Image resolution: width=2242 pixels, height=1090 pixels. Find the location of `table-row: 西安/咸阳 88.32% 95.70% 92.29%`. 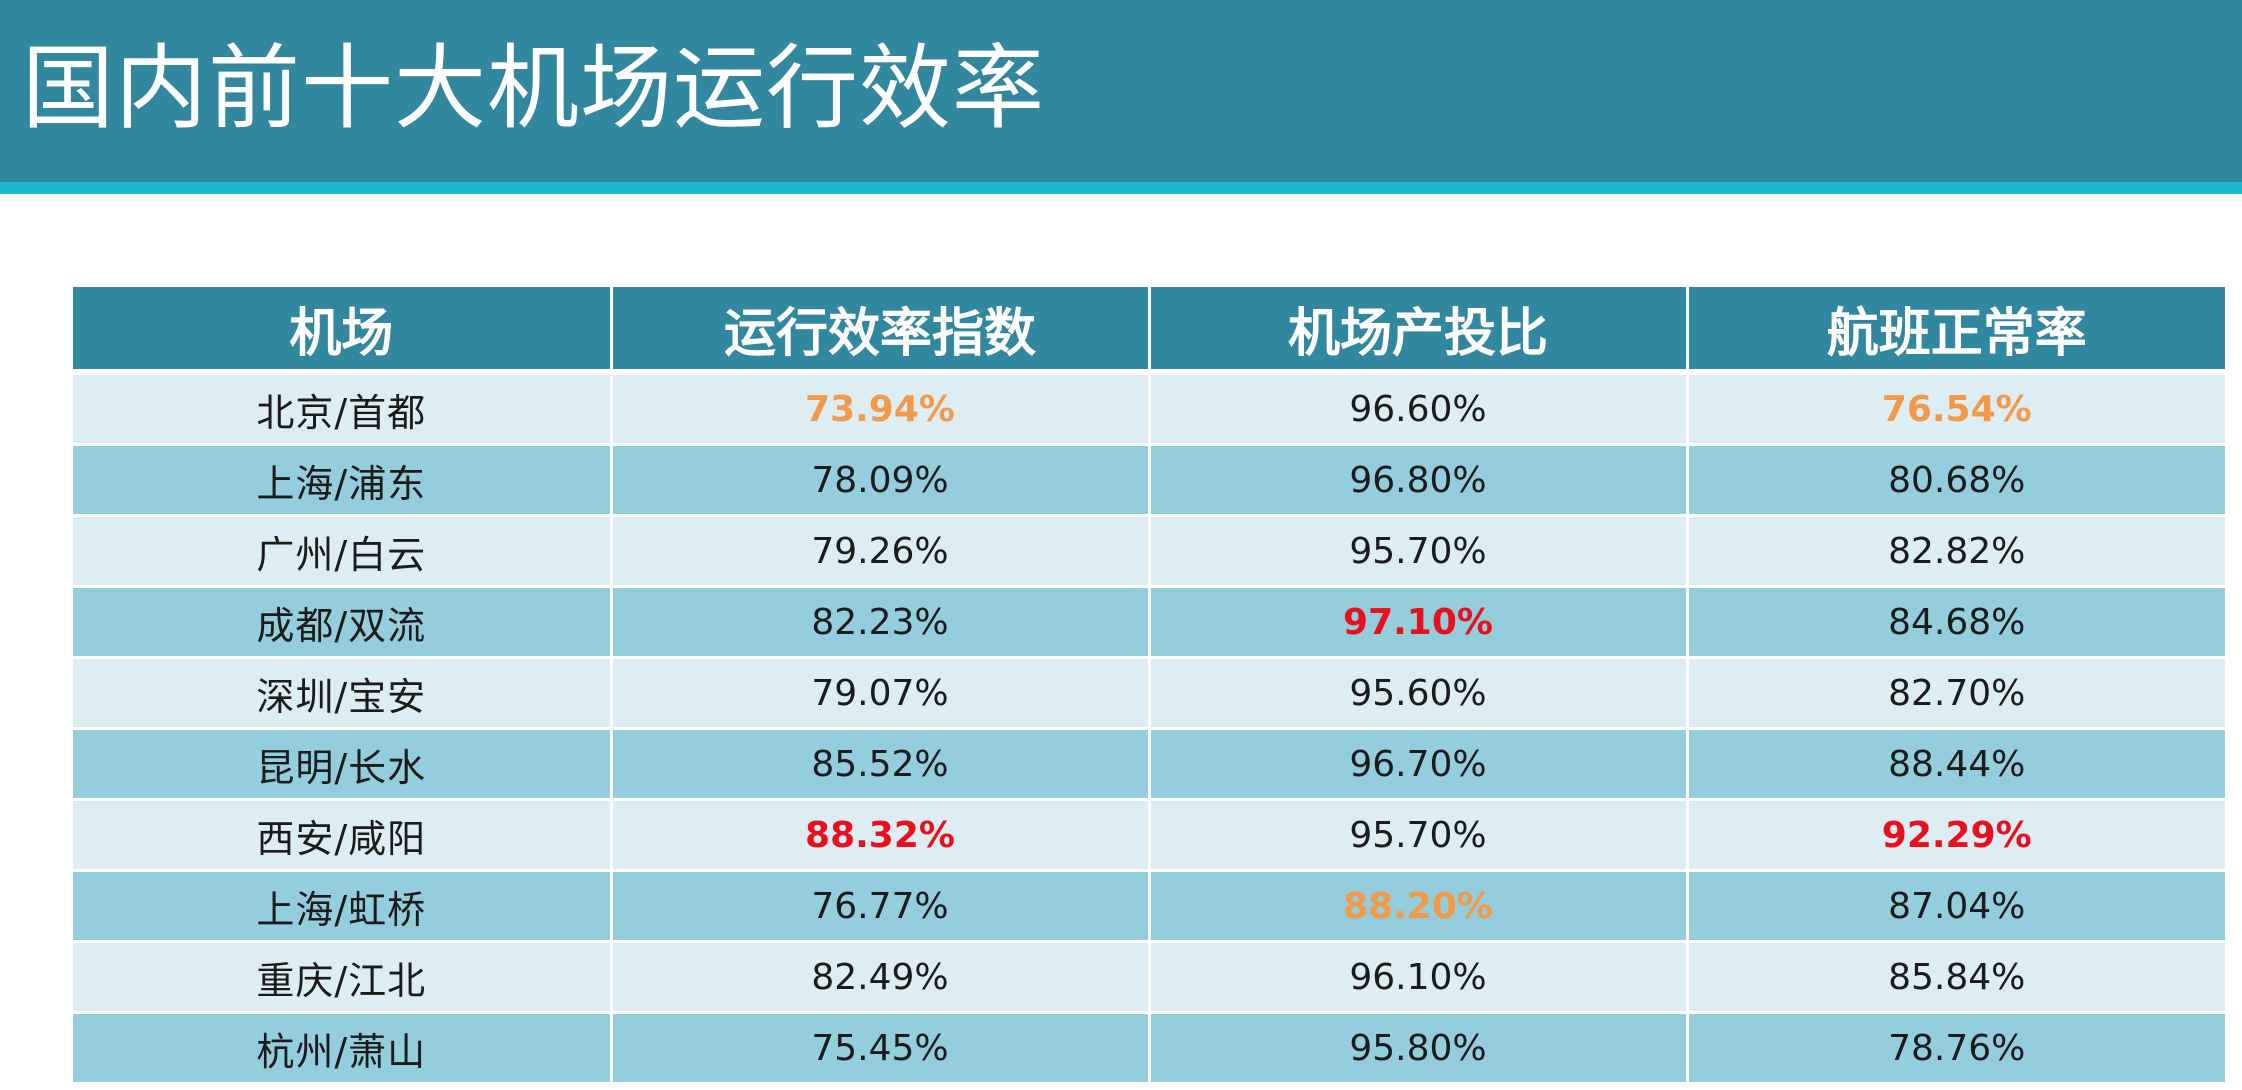

table-row: 西安/咸阳 88.32% 95.70% 92.29% is located at coordinates (1149, 835).